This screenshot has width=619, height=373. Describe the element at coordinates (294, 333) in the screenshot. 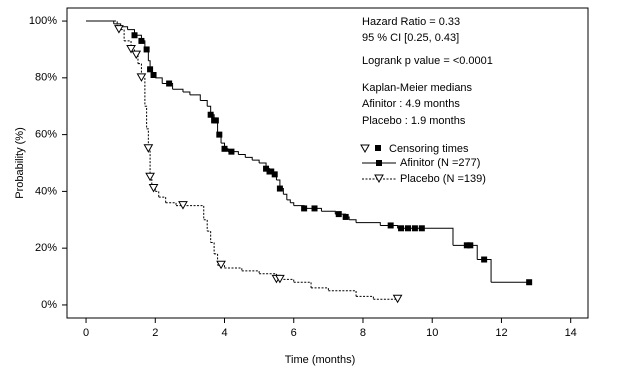

I see `x-tick-label: 6` at that location.